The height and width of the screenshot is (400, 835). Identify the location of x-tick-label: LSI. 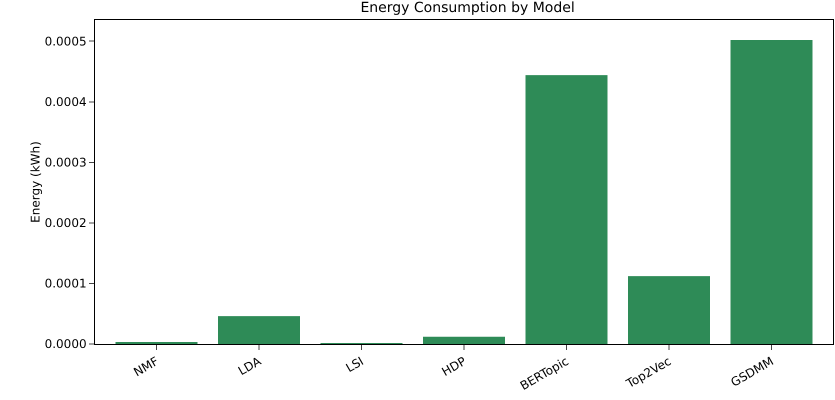
(355, 365).